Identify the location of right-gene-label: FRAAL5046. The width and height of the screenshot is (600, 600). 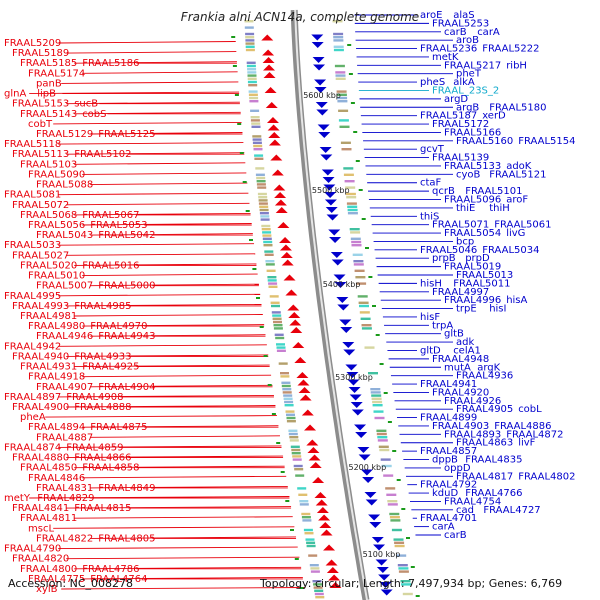
(448, 250).